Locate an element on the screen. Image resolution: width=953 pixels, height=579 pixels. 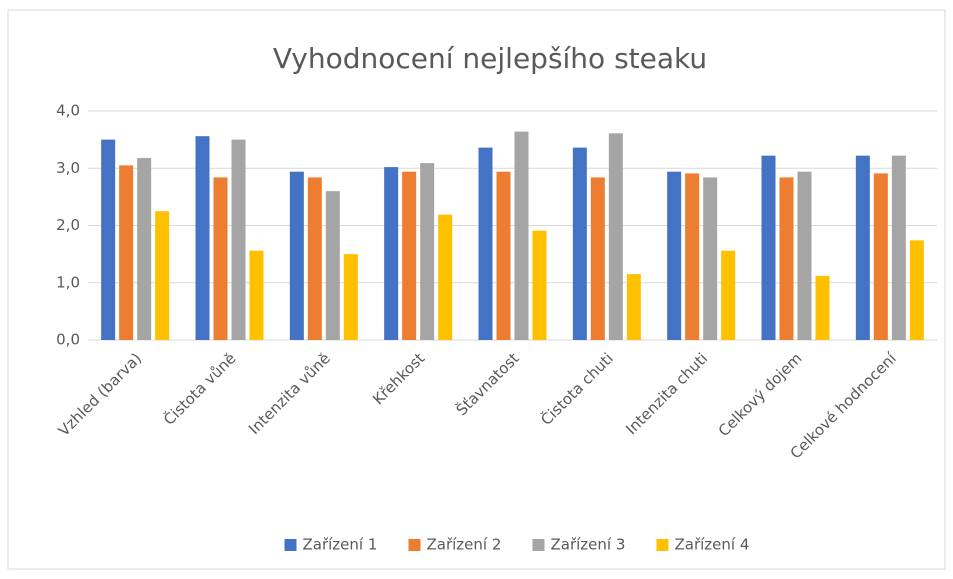
legend-label: Zařízení 3 is located at coordinates (588, 545).